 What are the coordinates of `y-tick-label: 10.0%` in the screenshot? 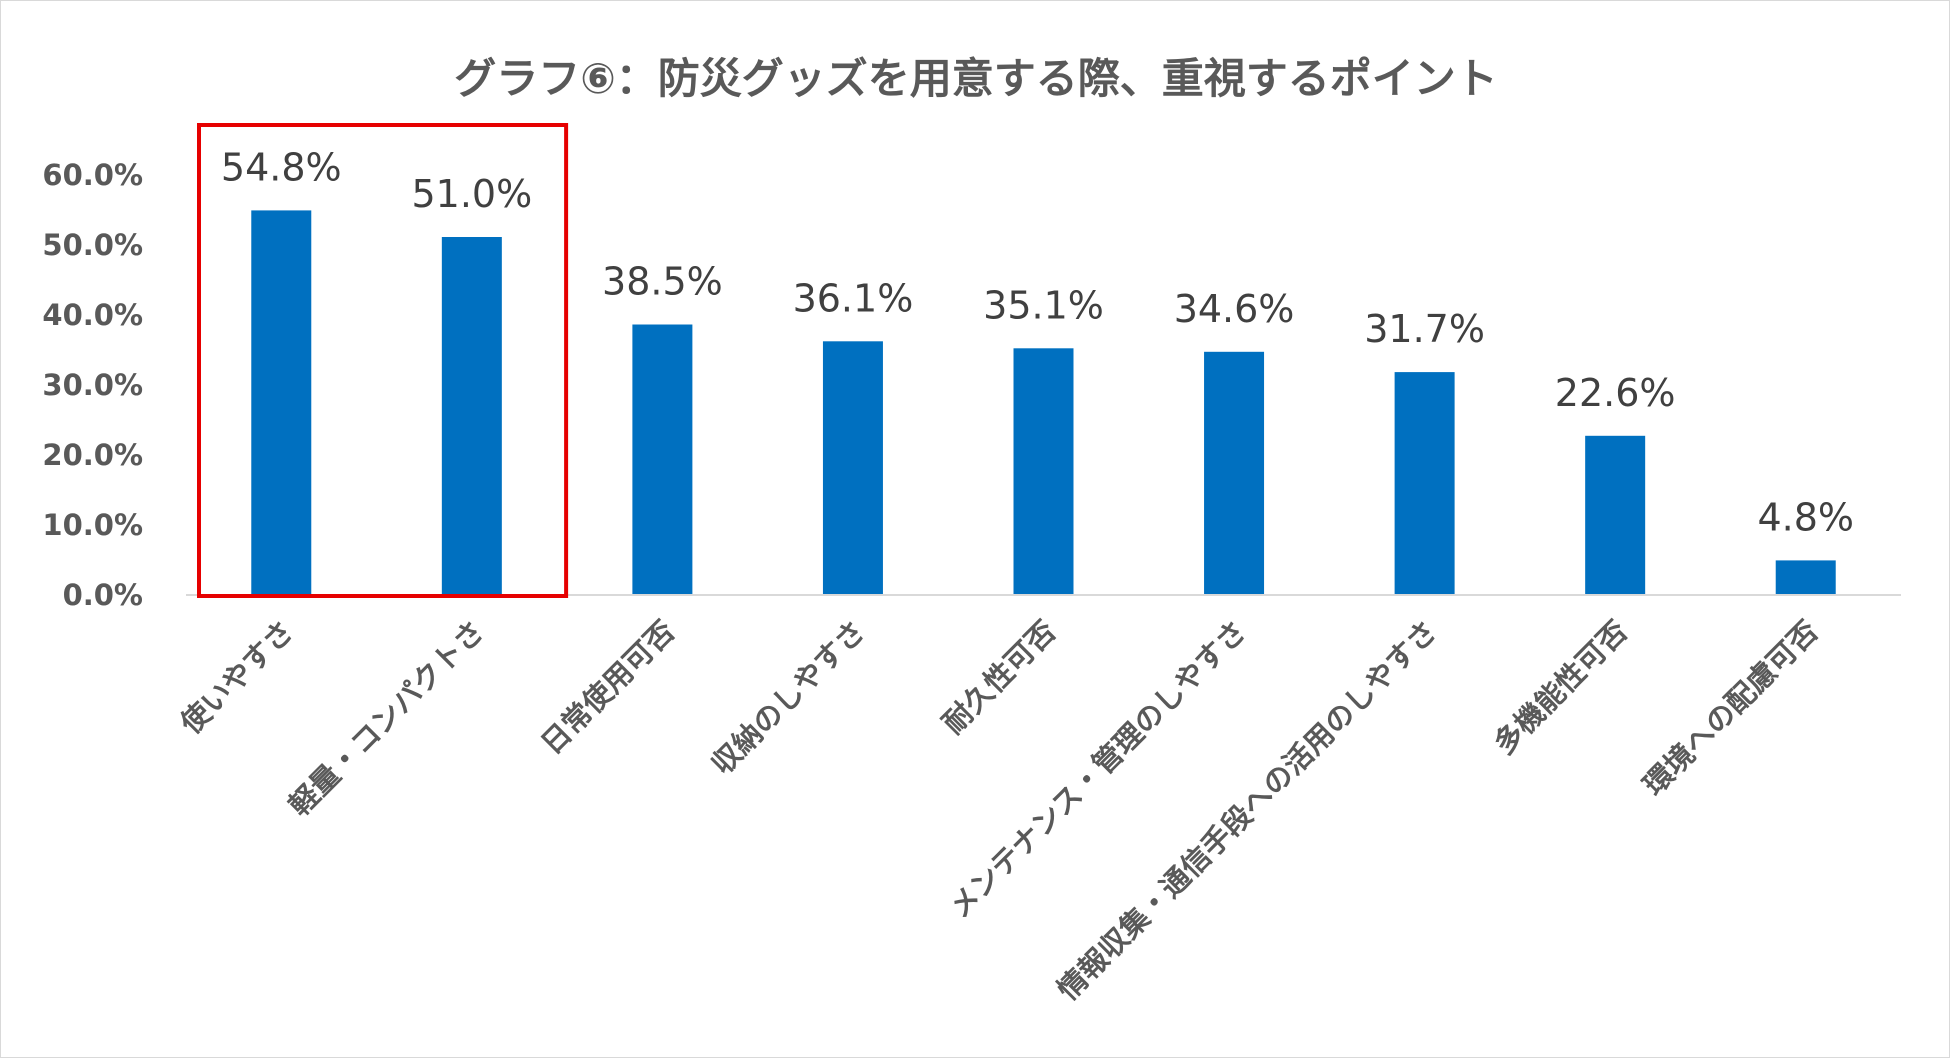 It's located at (92, 525).